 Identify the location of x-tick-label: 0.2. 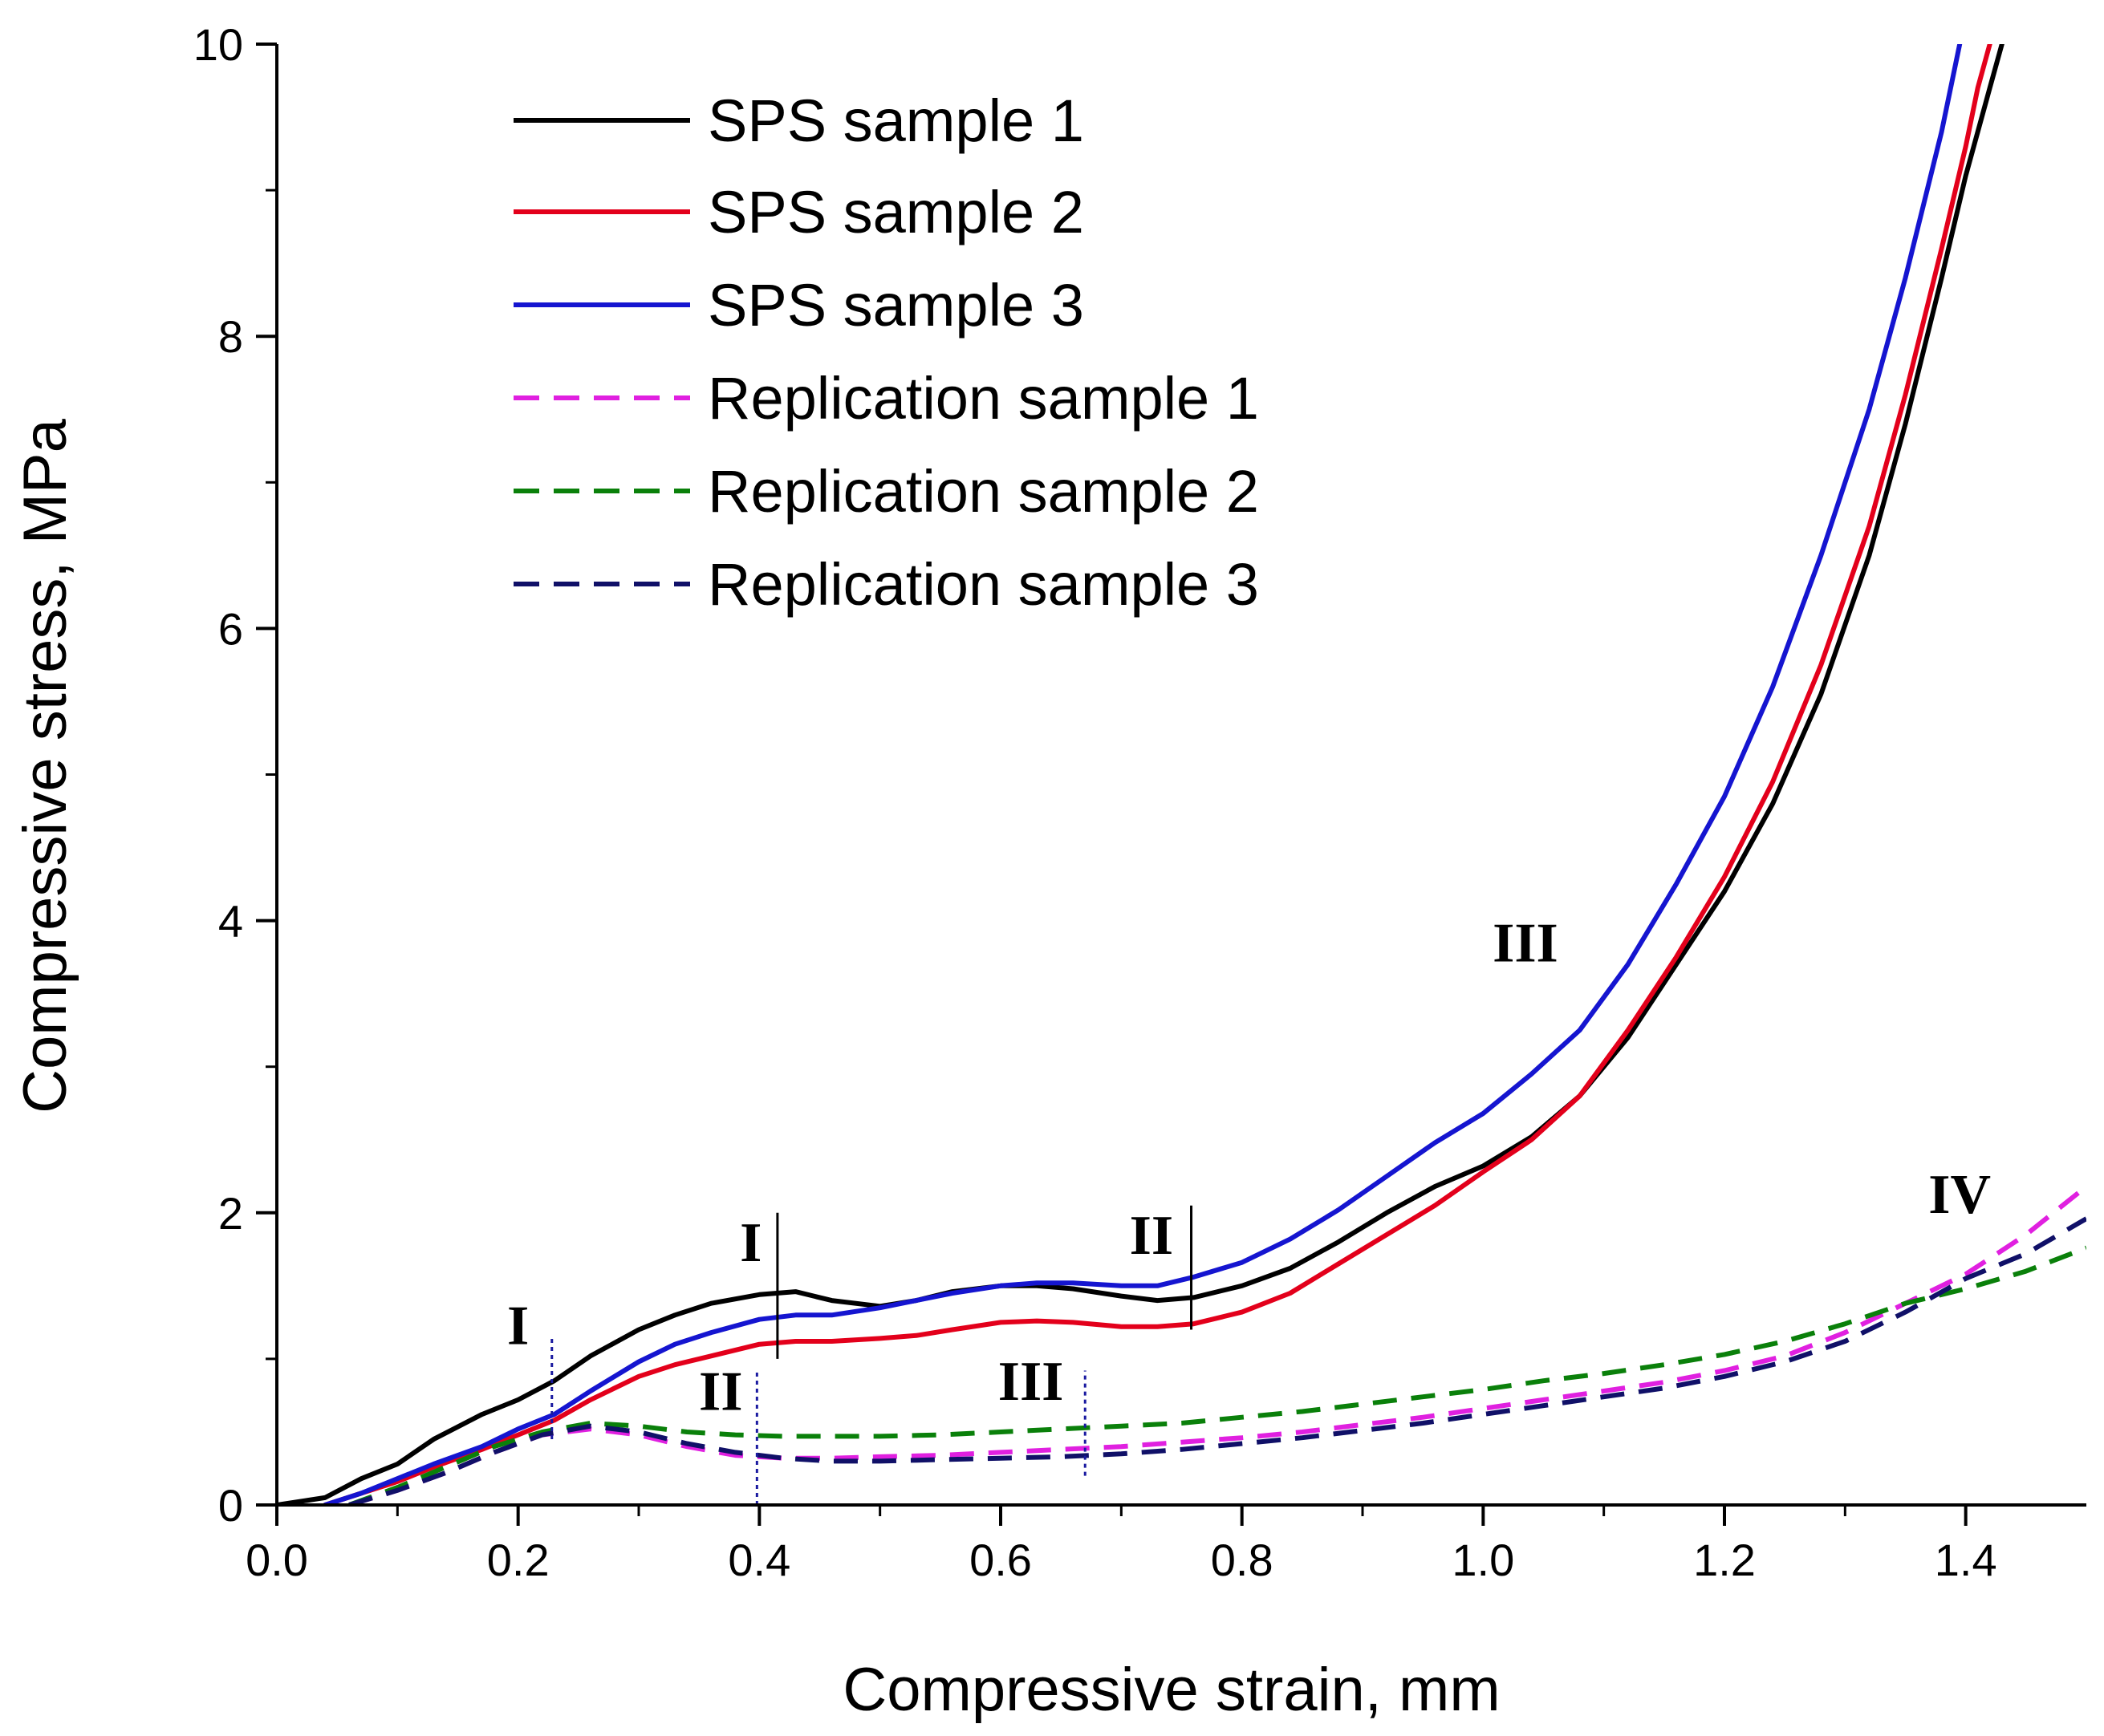
(518, 1560).